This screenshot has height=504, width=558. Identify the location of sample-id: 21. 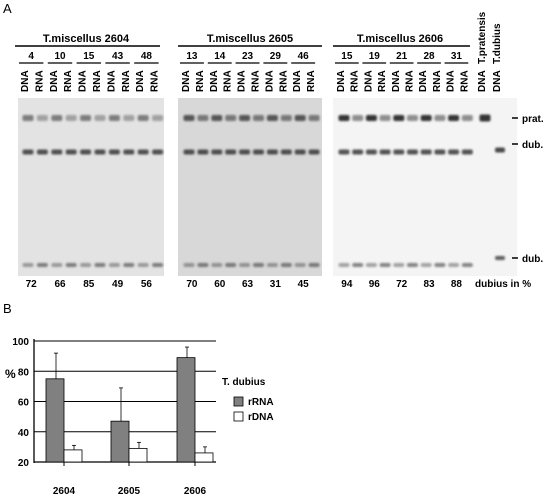
(402, 56).